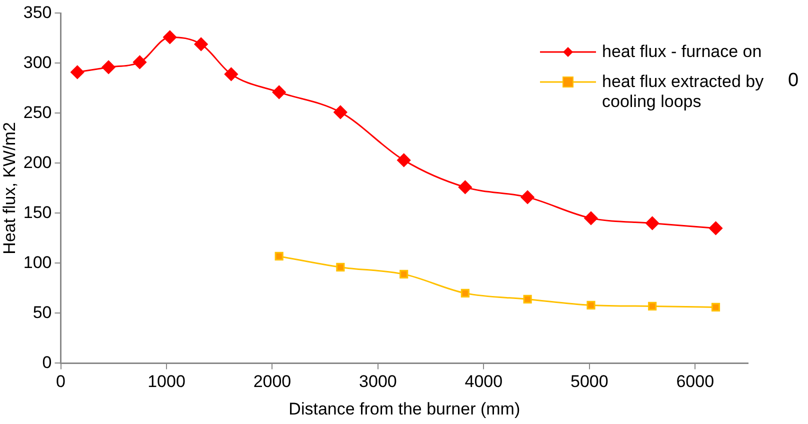 This screenshot has height=424, width=808. What do you see at coordinates (167, 382) in the screenshot?
I see `x-tick-label: 1000` at bounding box center [167, 382].